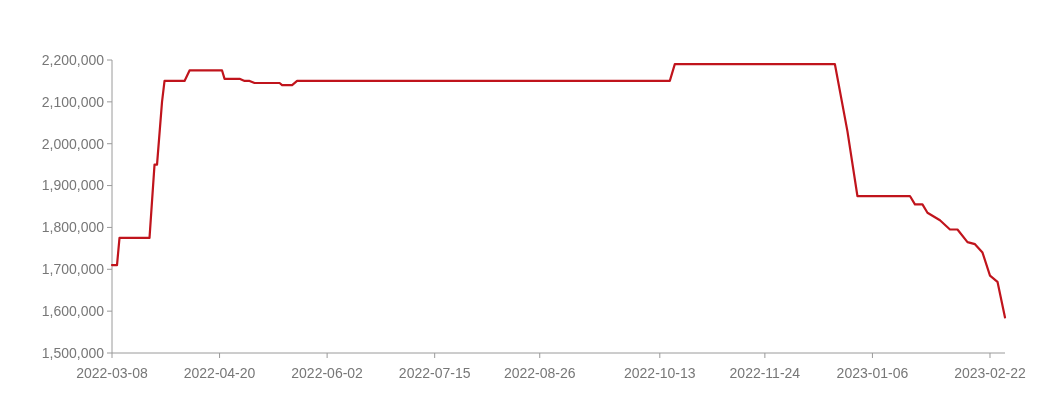 The height and width of the screenshot is (400, 1045). I want to click on x-tick-label: 2022-03-08, so click(112, 373).